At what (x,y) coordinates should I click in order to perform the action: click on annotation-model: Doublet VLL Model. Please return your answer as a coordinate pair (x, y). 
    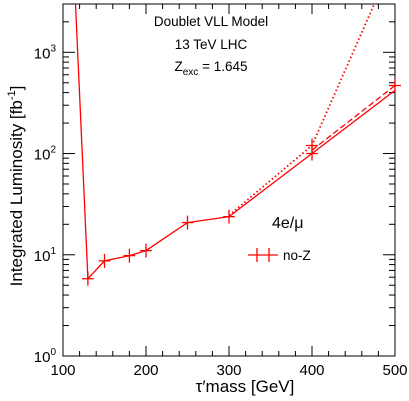
    Looking at the image, I should click on (211, 21).